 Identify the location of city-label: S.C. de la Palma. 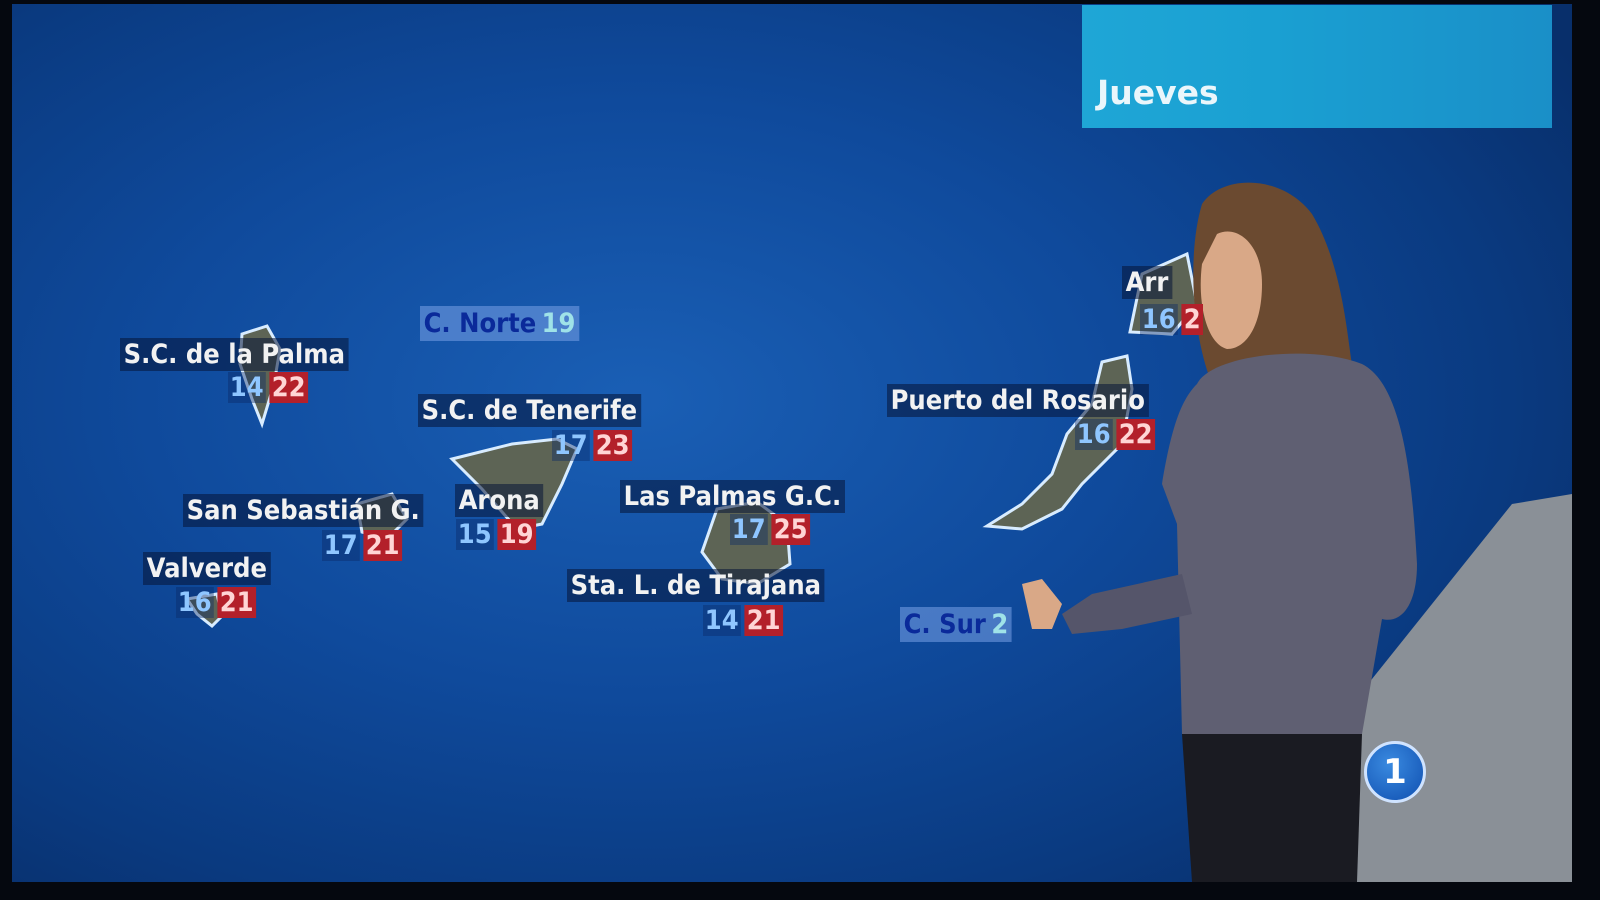
(234, 354).